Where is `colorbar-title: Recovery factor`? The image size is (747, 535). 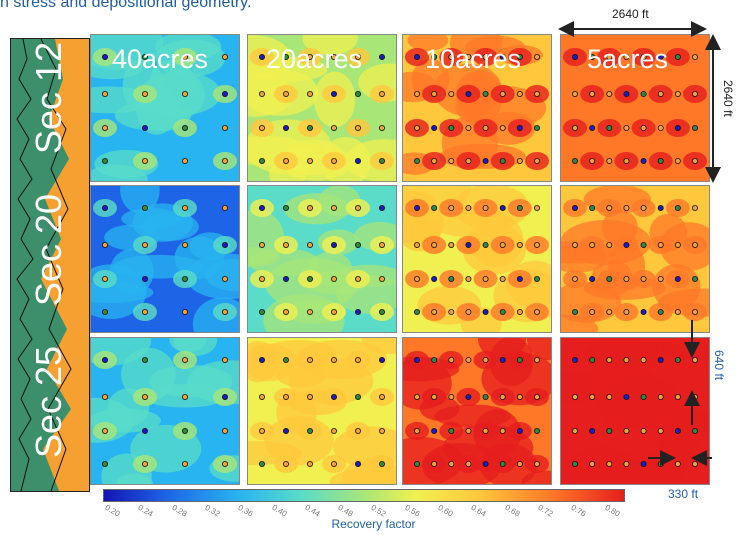 colorbar-title: Recovery factor is located at coordinates (373, 524).